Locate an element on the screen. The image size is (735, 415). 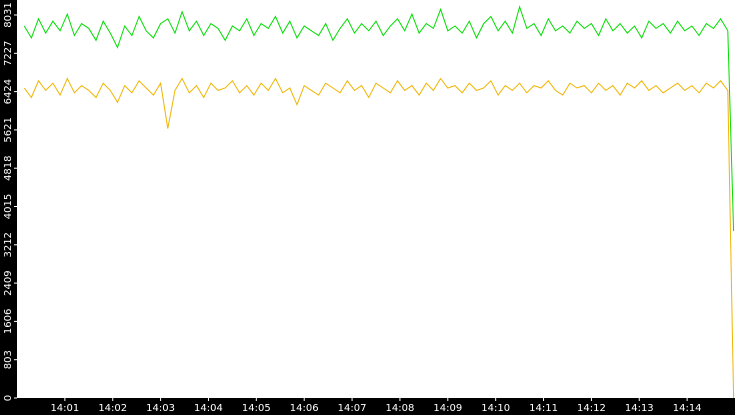
y-tick-label: 3212 is located at coordinates (8, 244).